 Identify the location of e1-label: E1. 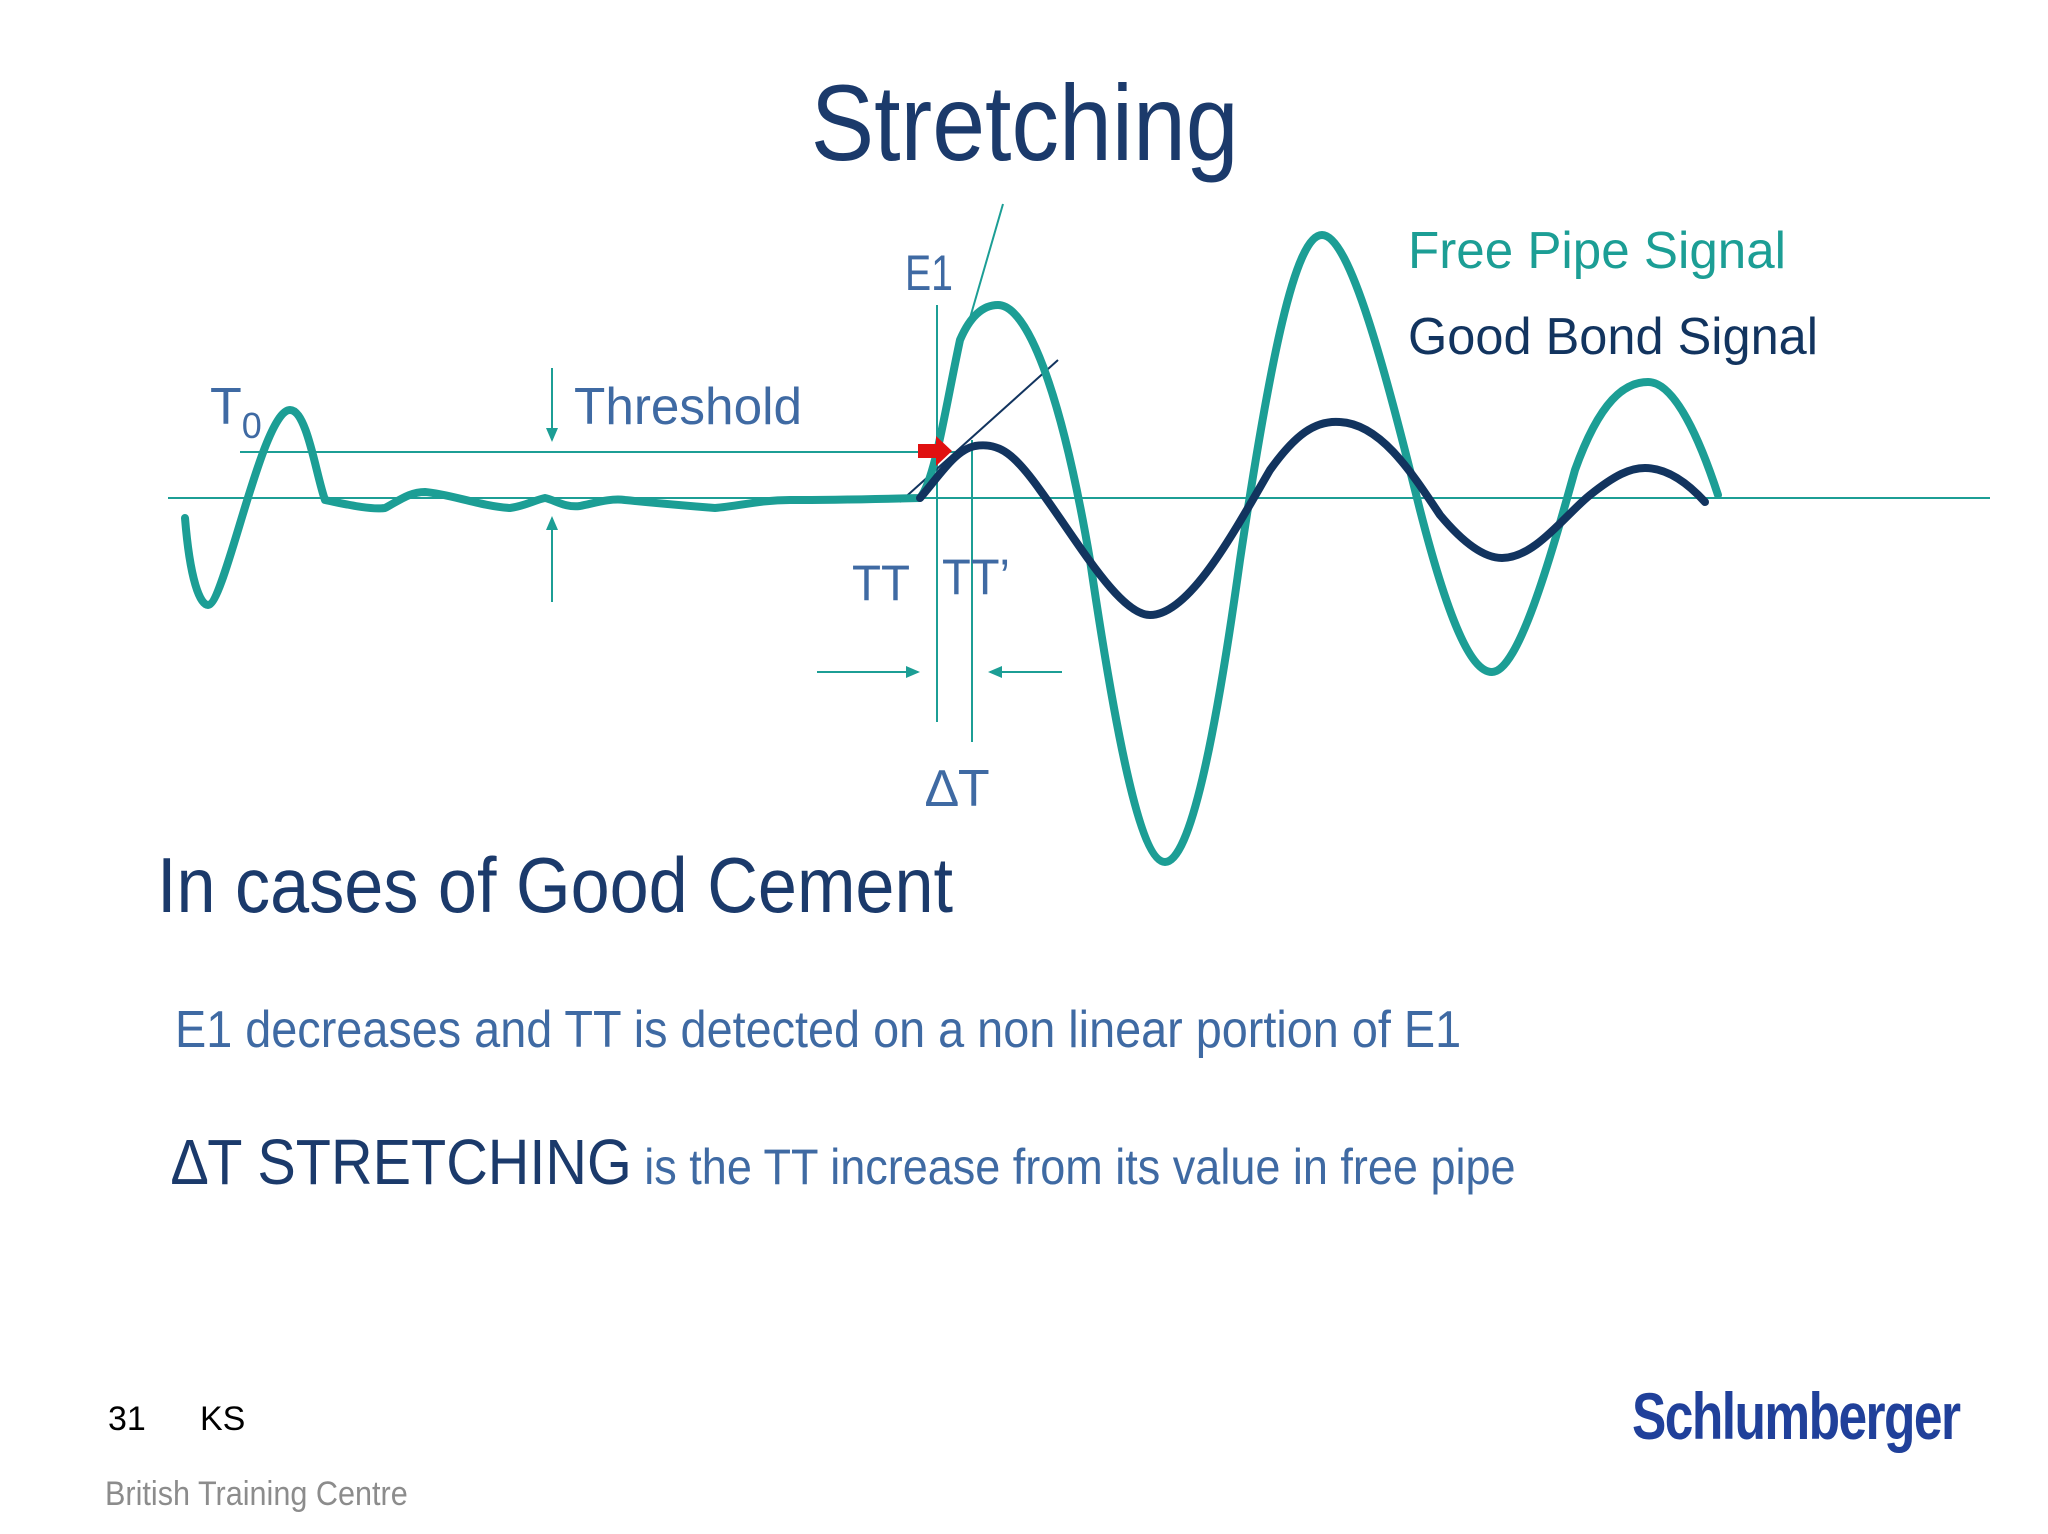
(929, 273).